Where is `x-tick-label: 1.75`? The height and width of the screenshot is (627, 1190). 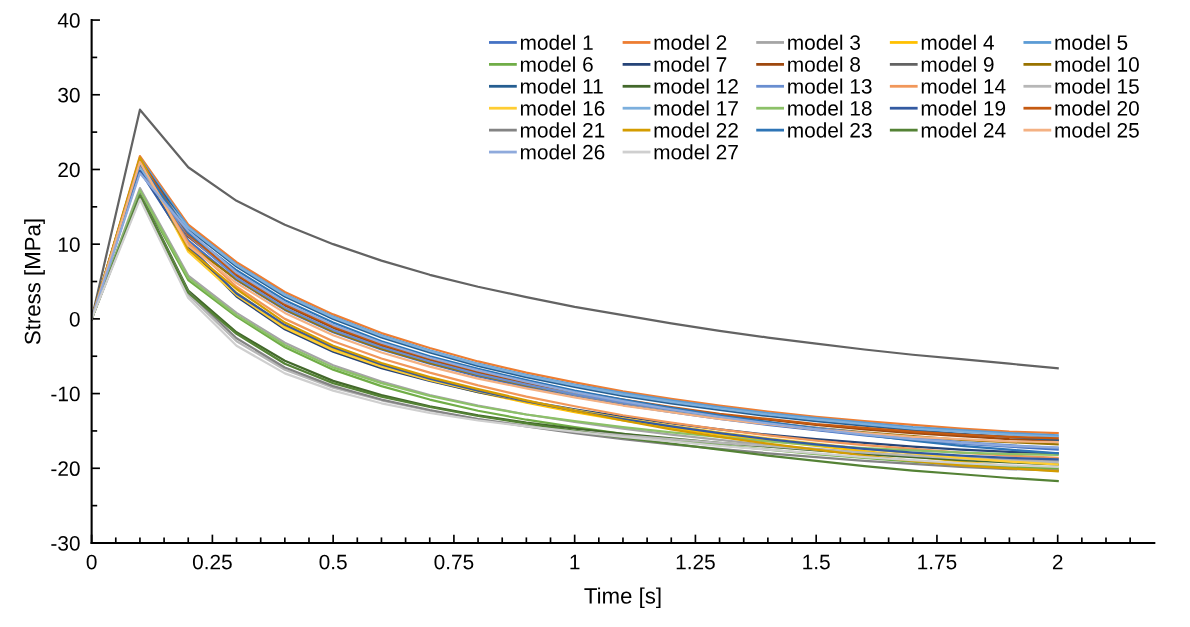 x-tick-label: 1.75 is located at coordinates (937, 562).